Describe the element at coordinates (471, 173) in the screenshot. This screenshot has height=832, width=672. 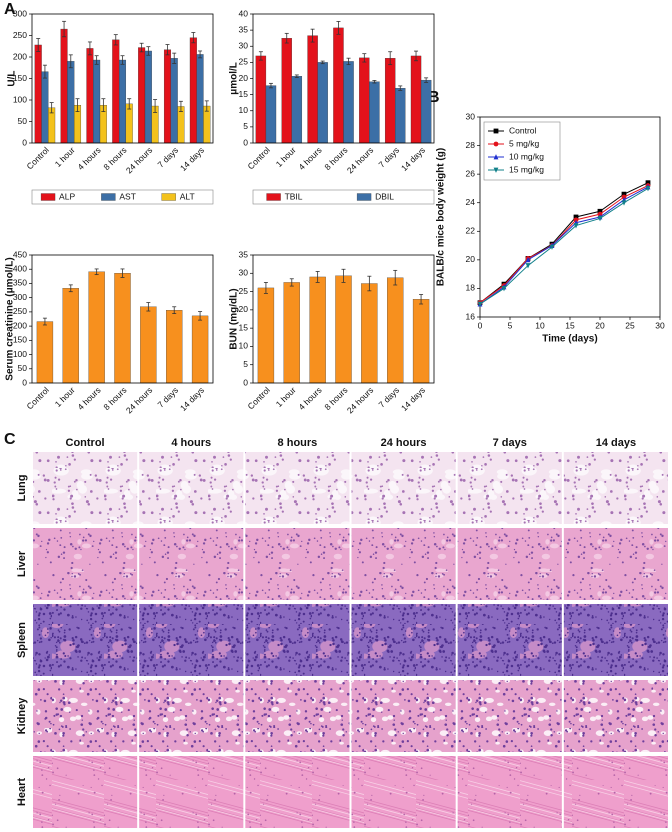
I see `y-tick-label: 26` at that location.